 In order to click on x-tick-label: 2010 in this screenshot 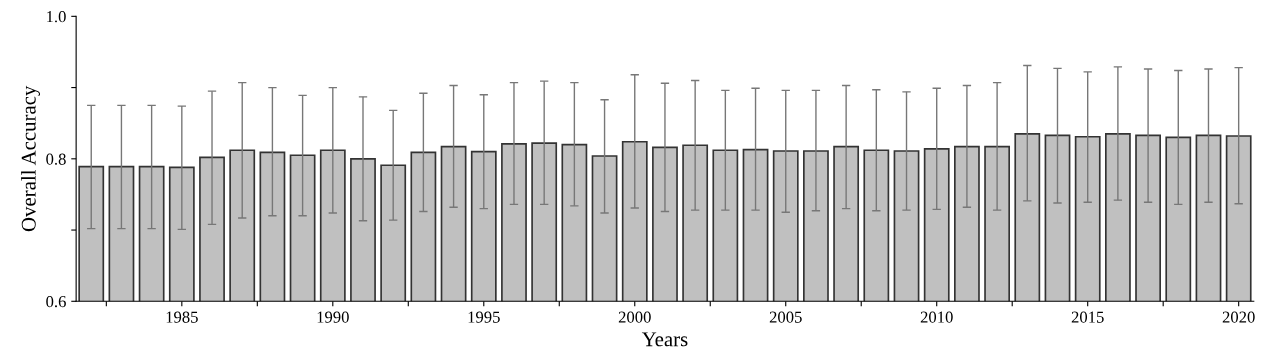, I will do `click(936, 317)`.